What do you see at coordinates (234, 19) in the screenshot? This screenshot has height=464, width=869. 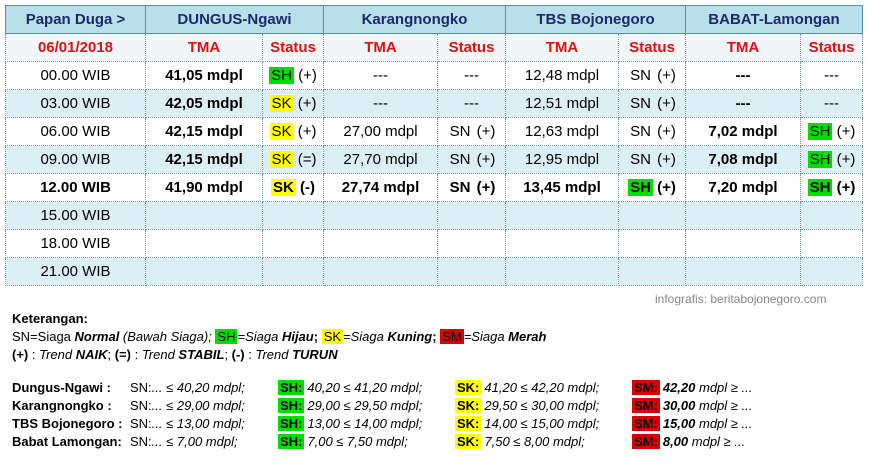 I see `header-cell: DUNGUS-Ngawi` at bounding box center [234, 19].